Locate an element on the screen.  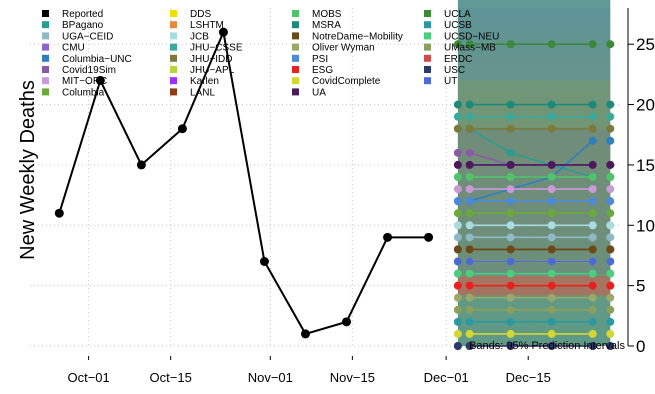
x-tick-label: Dec−15 is located at coordinates (528, 377).